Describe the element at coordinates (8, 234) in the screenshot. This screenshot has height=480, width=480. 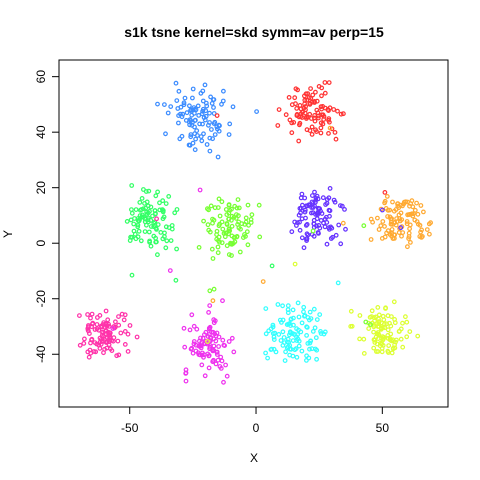
I see `y-axis-label: Y` at that location.